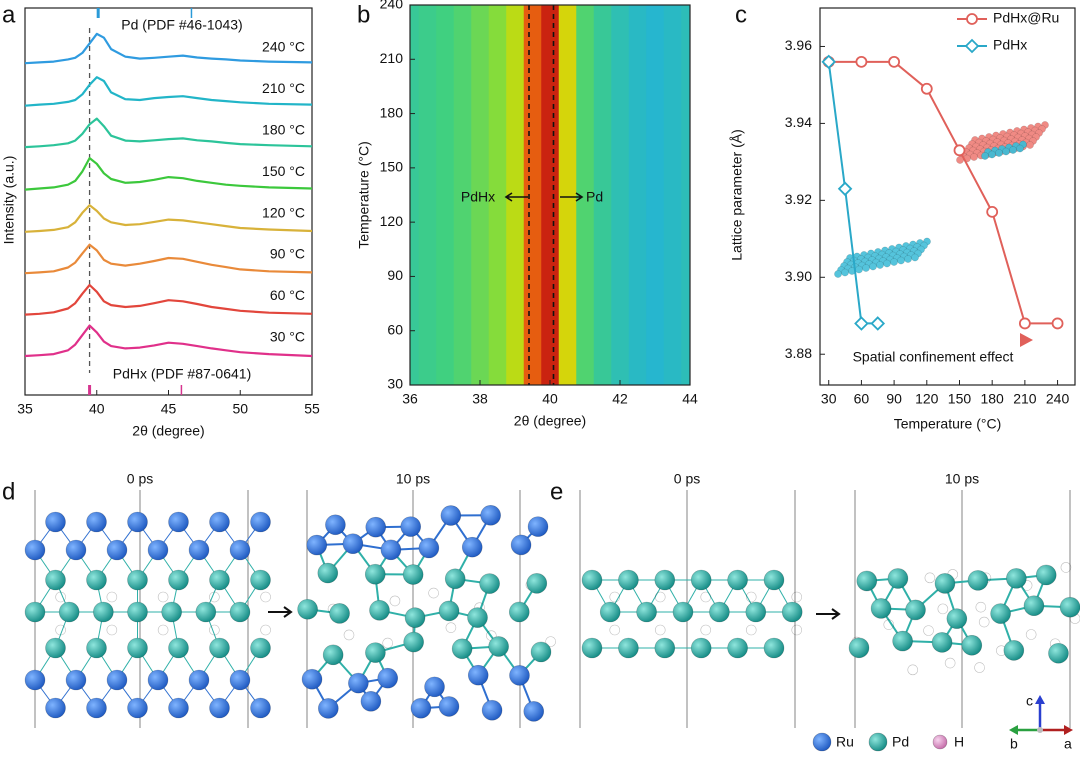 This screenshot has height=758, width=1080. What do you see at coordinates (392, 112) in the screenshot?
I see `y-tick-label: 180` at bounding box center [392, 112].